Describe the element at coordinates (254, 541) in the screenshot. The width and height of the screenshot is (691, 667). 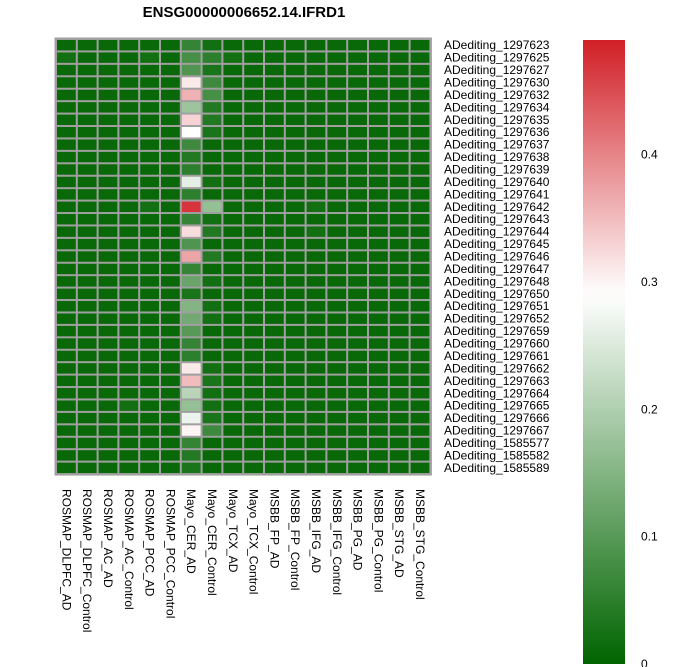
I see `column-label: Mayo_TCX_Control` at that location.